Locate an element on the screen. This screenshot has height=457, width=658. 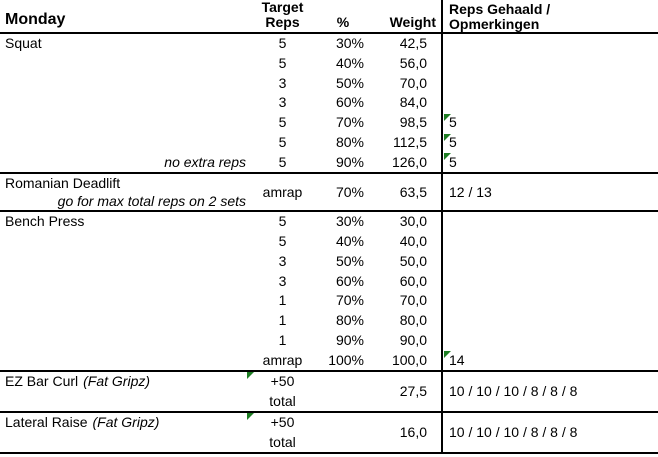
cell-weight: 63,5 is located at coordinates (413, 191).